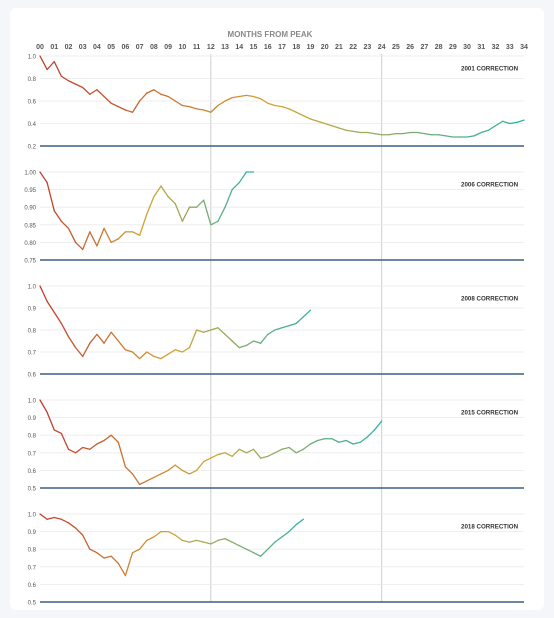 The width and height of the screenshot is (554, 618). Describe the element at coordinates (490, 412) in the screenshot. I see `legend-label: 2015 CORRECTION` at that location.